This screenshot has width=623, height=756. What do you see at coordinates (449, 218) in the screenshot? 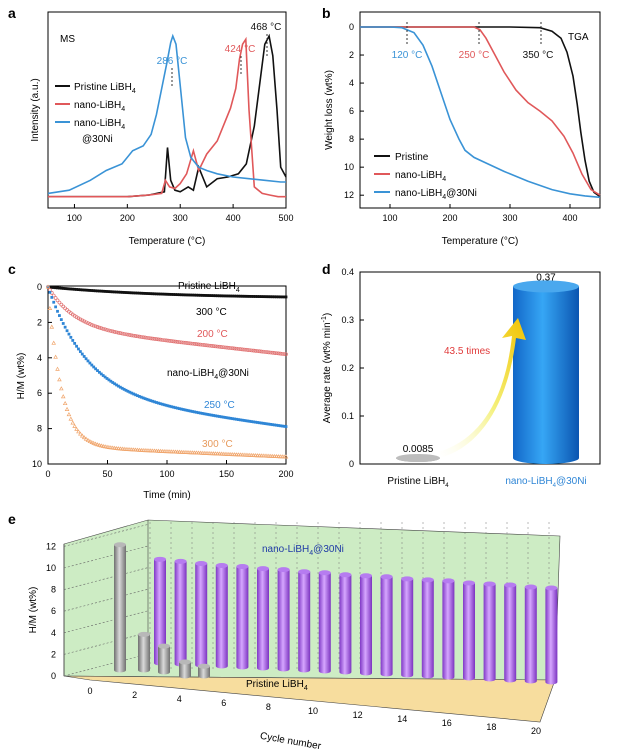
I see `axis-b-xtick-label: 200` at bounding box center [449, 218].